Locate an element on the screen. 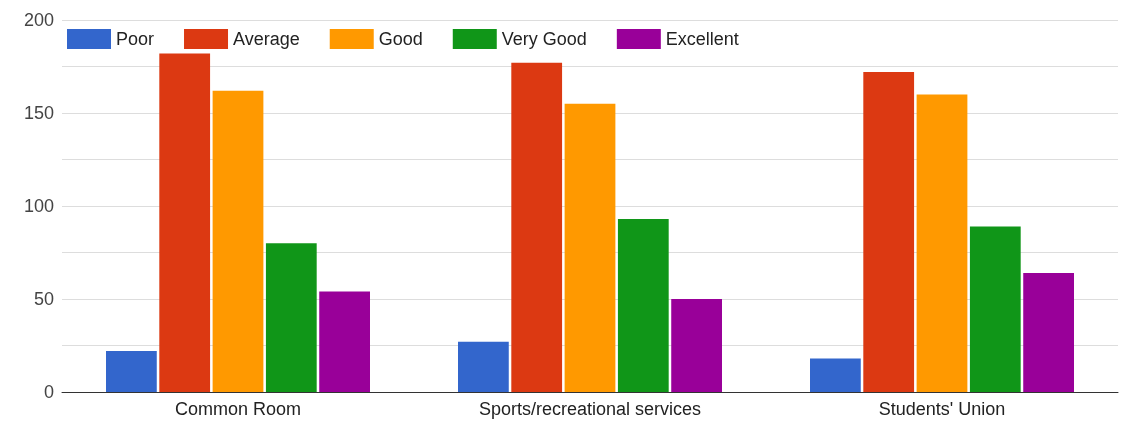 The width and height of the screenshot is (1130, 435). y-tick-label: 200 is located at coordinates (38, 20).